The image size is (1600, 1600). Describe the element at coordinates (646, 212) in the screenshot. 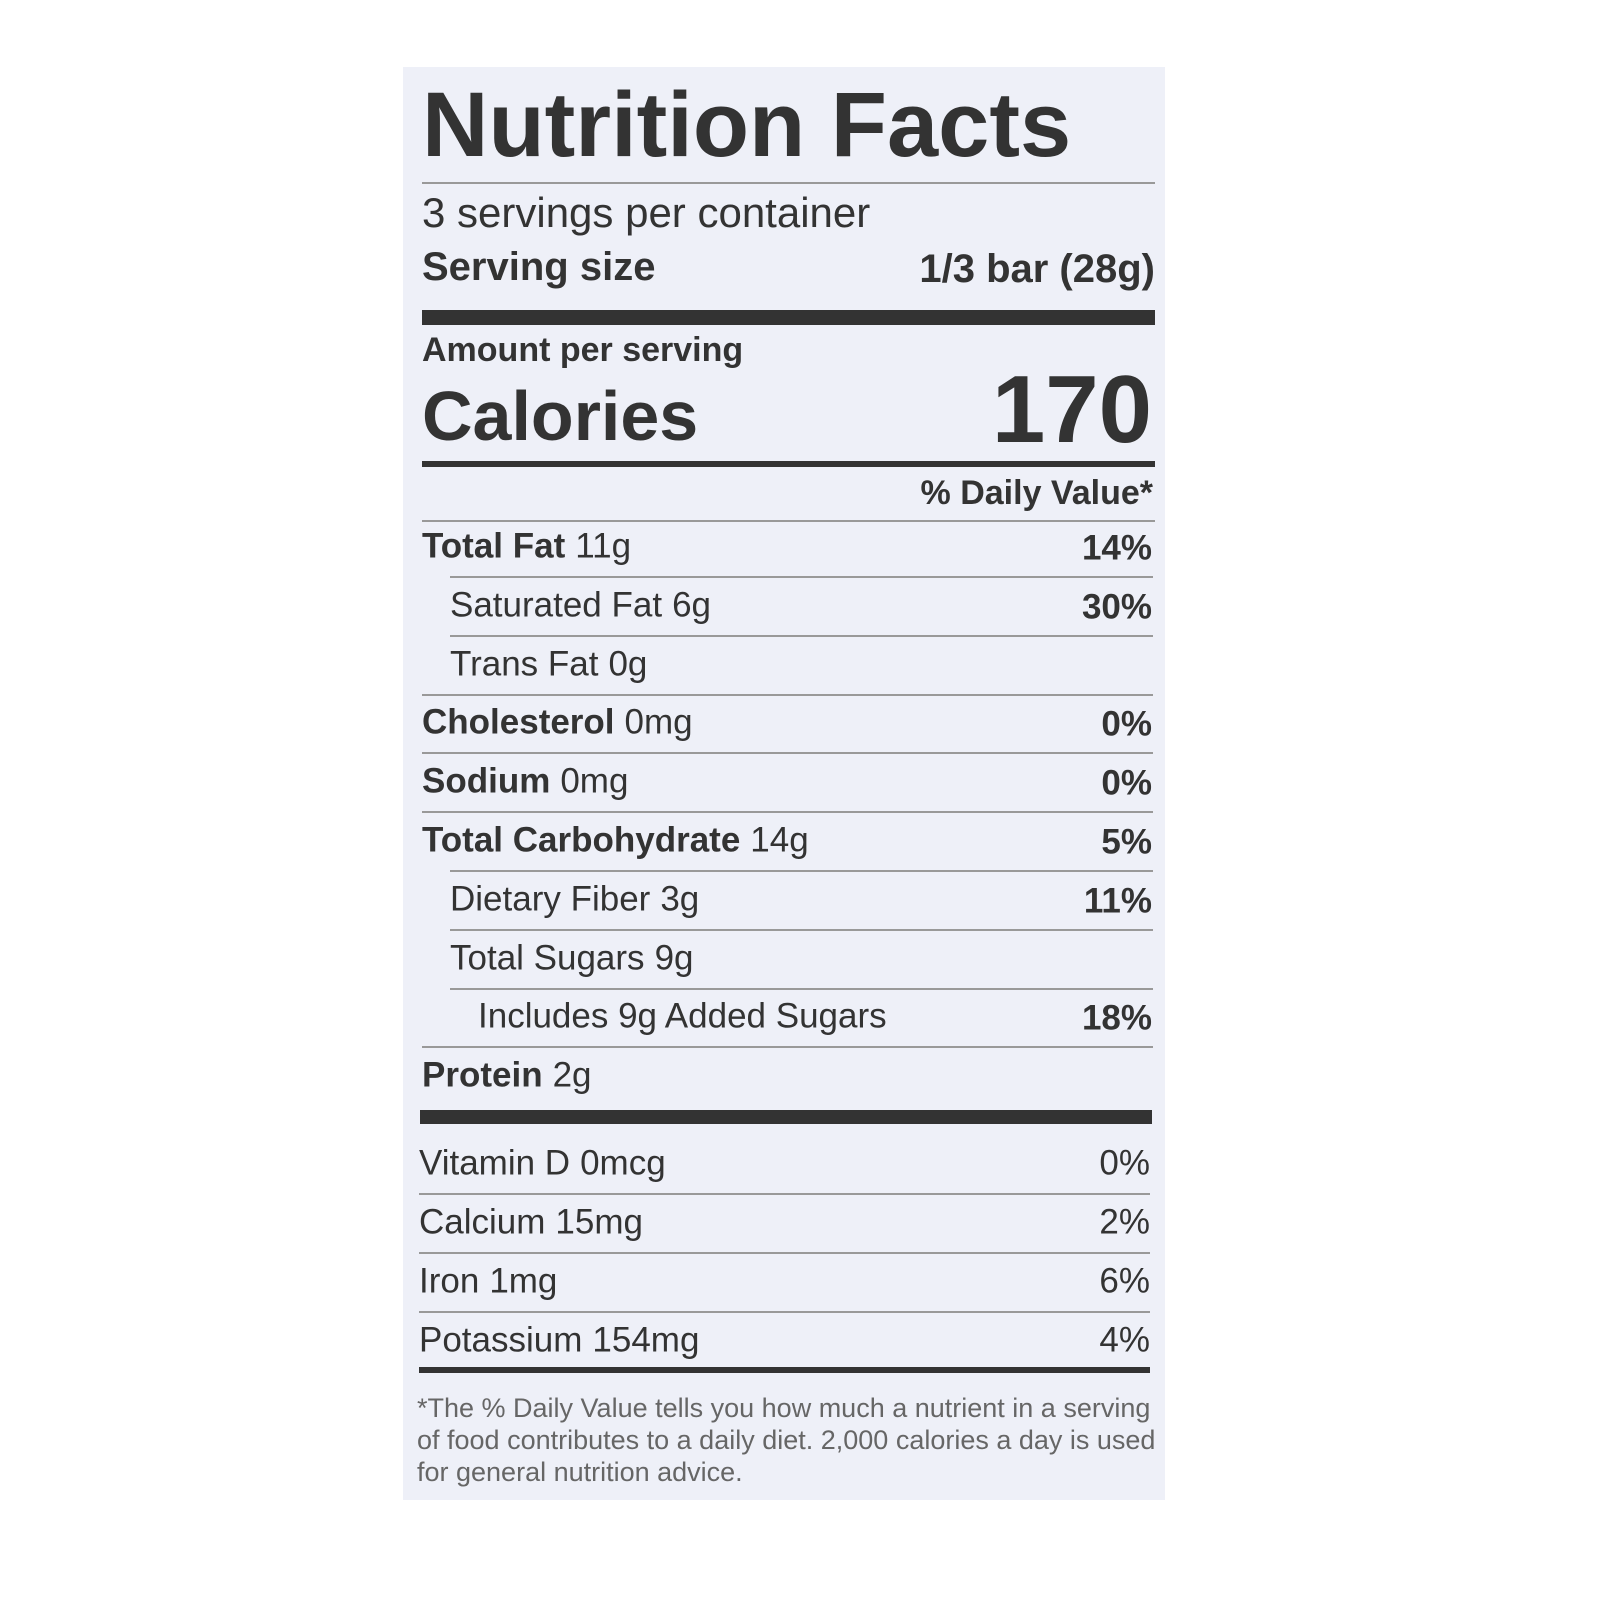

I see `servings: 3 servings per container` at that location.